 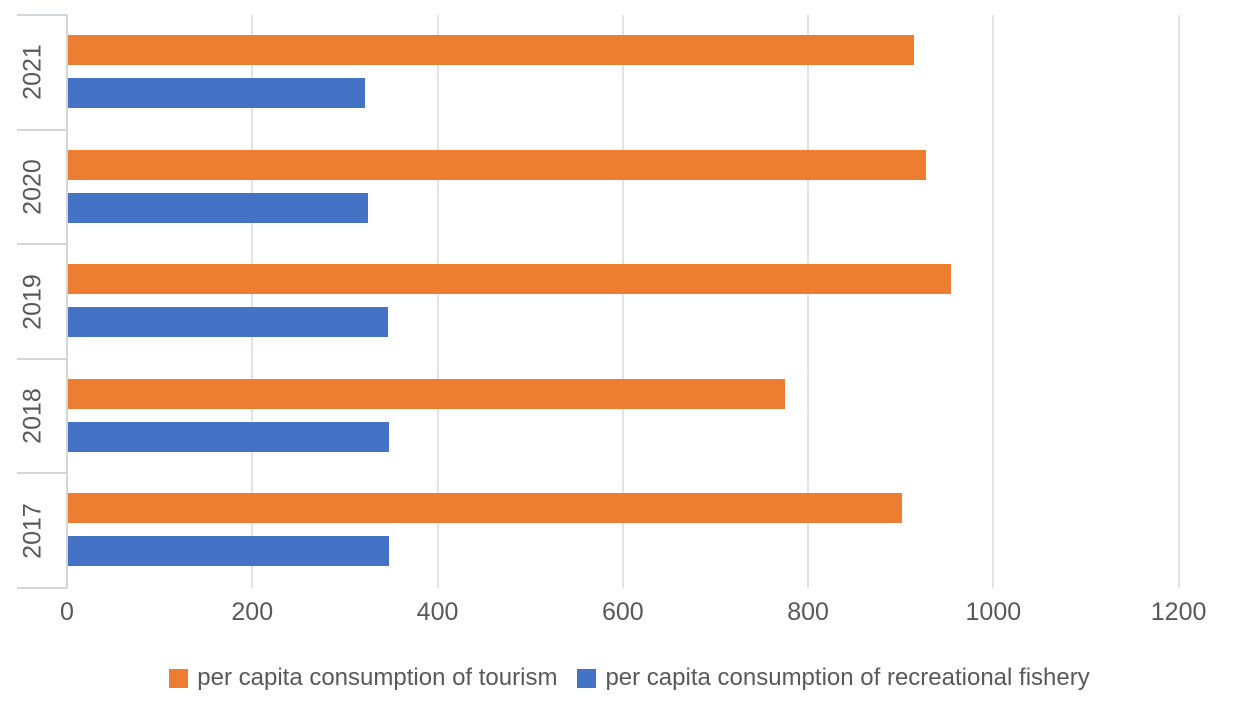 What do you see at coordinates (179, 678) in the screenshot?
I see `legend-swatch-tourism` at bounding box center [179, 678].